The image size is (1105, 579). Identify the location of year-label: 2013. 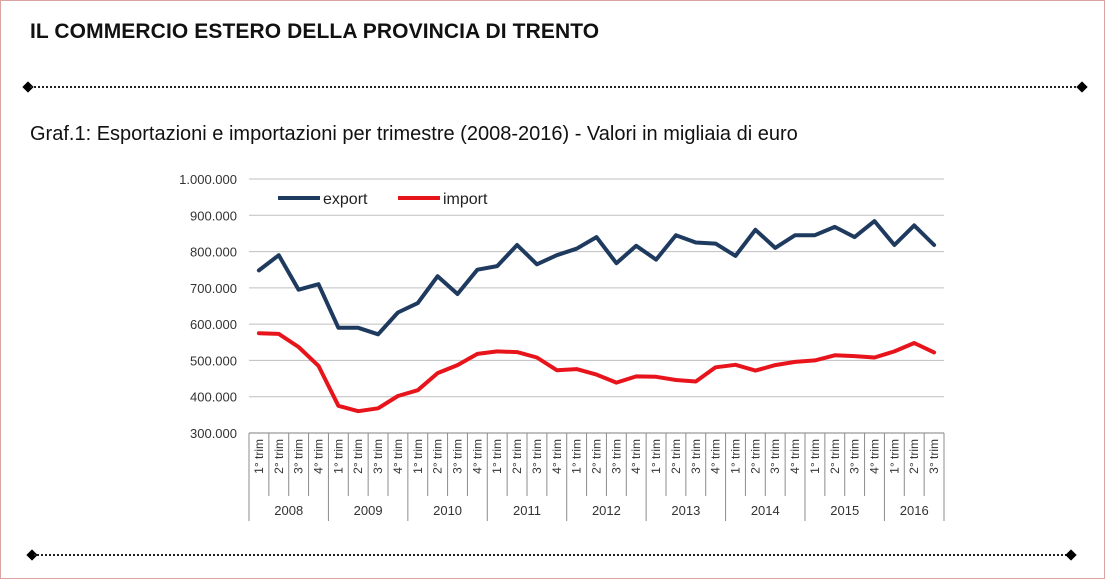
(685, 510).